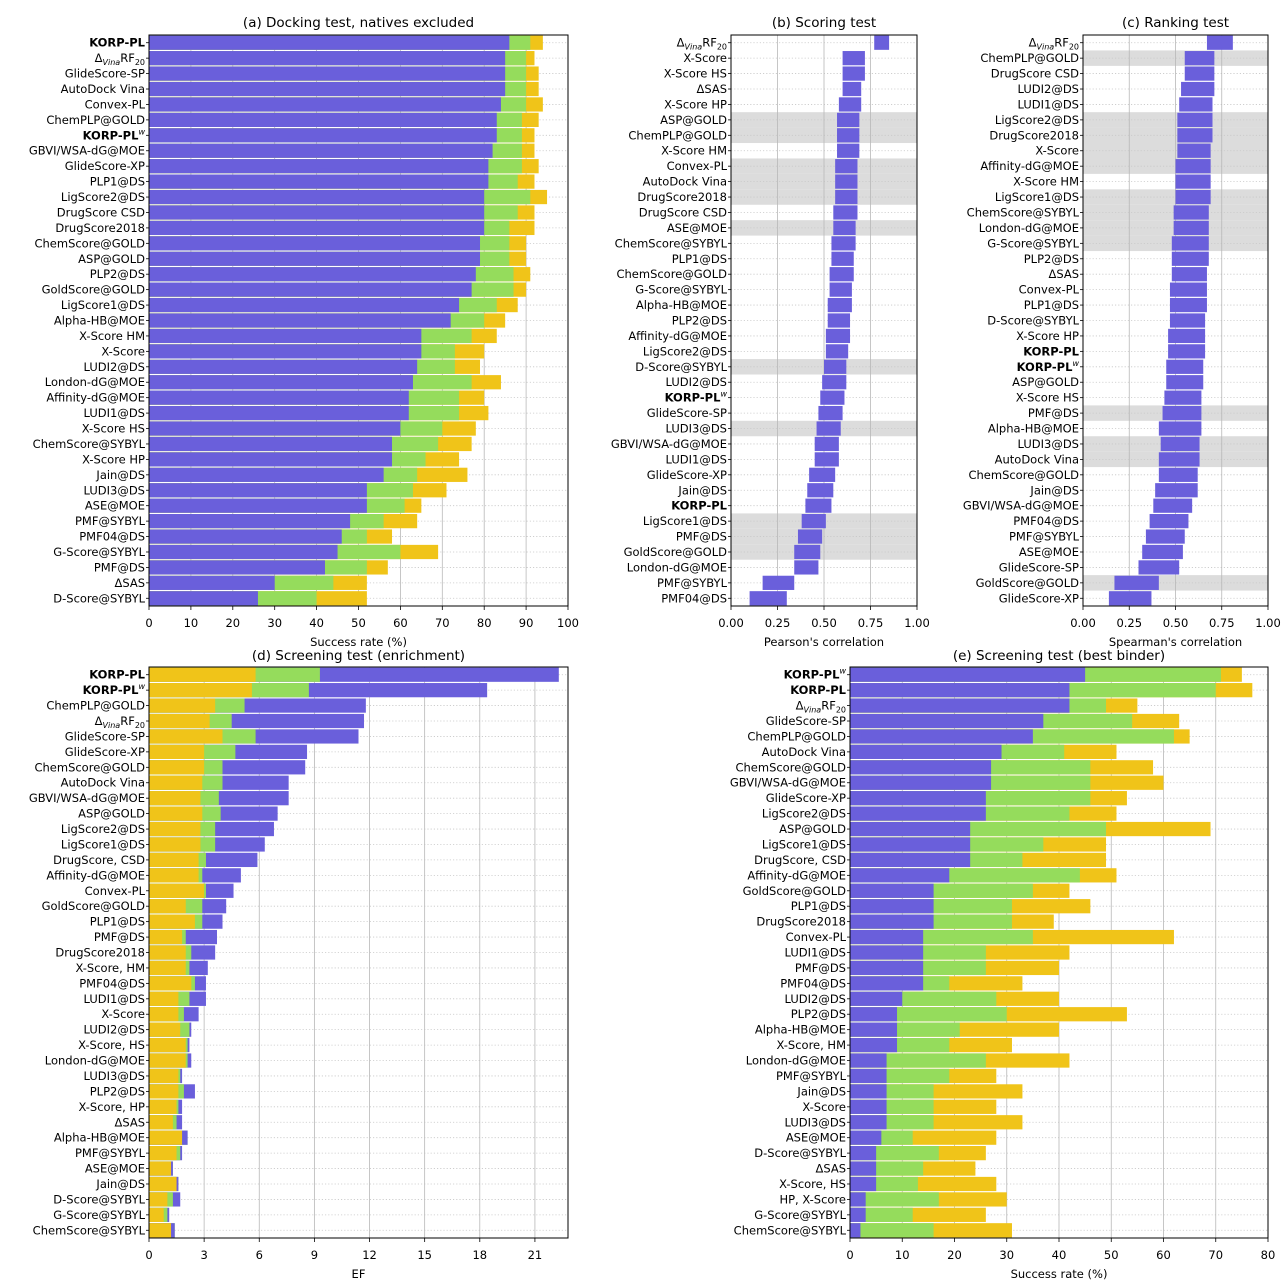 The image size is (1283, 1280). Describe the element at coordinates (191, 623) in the screenshot. I see `x-tick-label: 10` at that location.